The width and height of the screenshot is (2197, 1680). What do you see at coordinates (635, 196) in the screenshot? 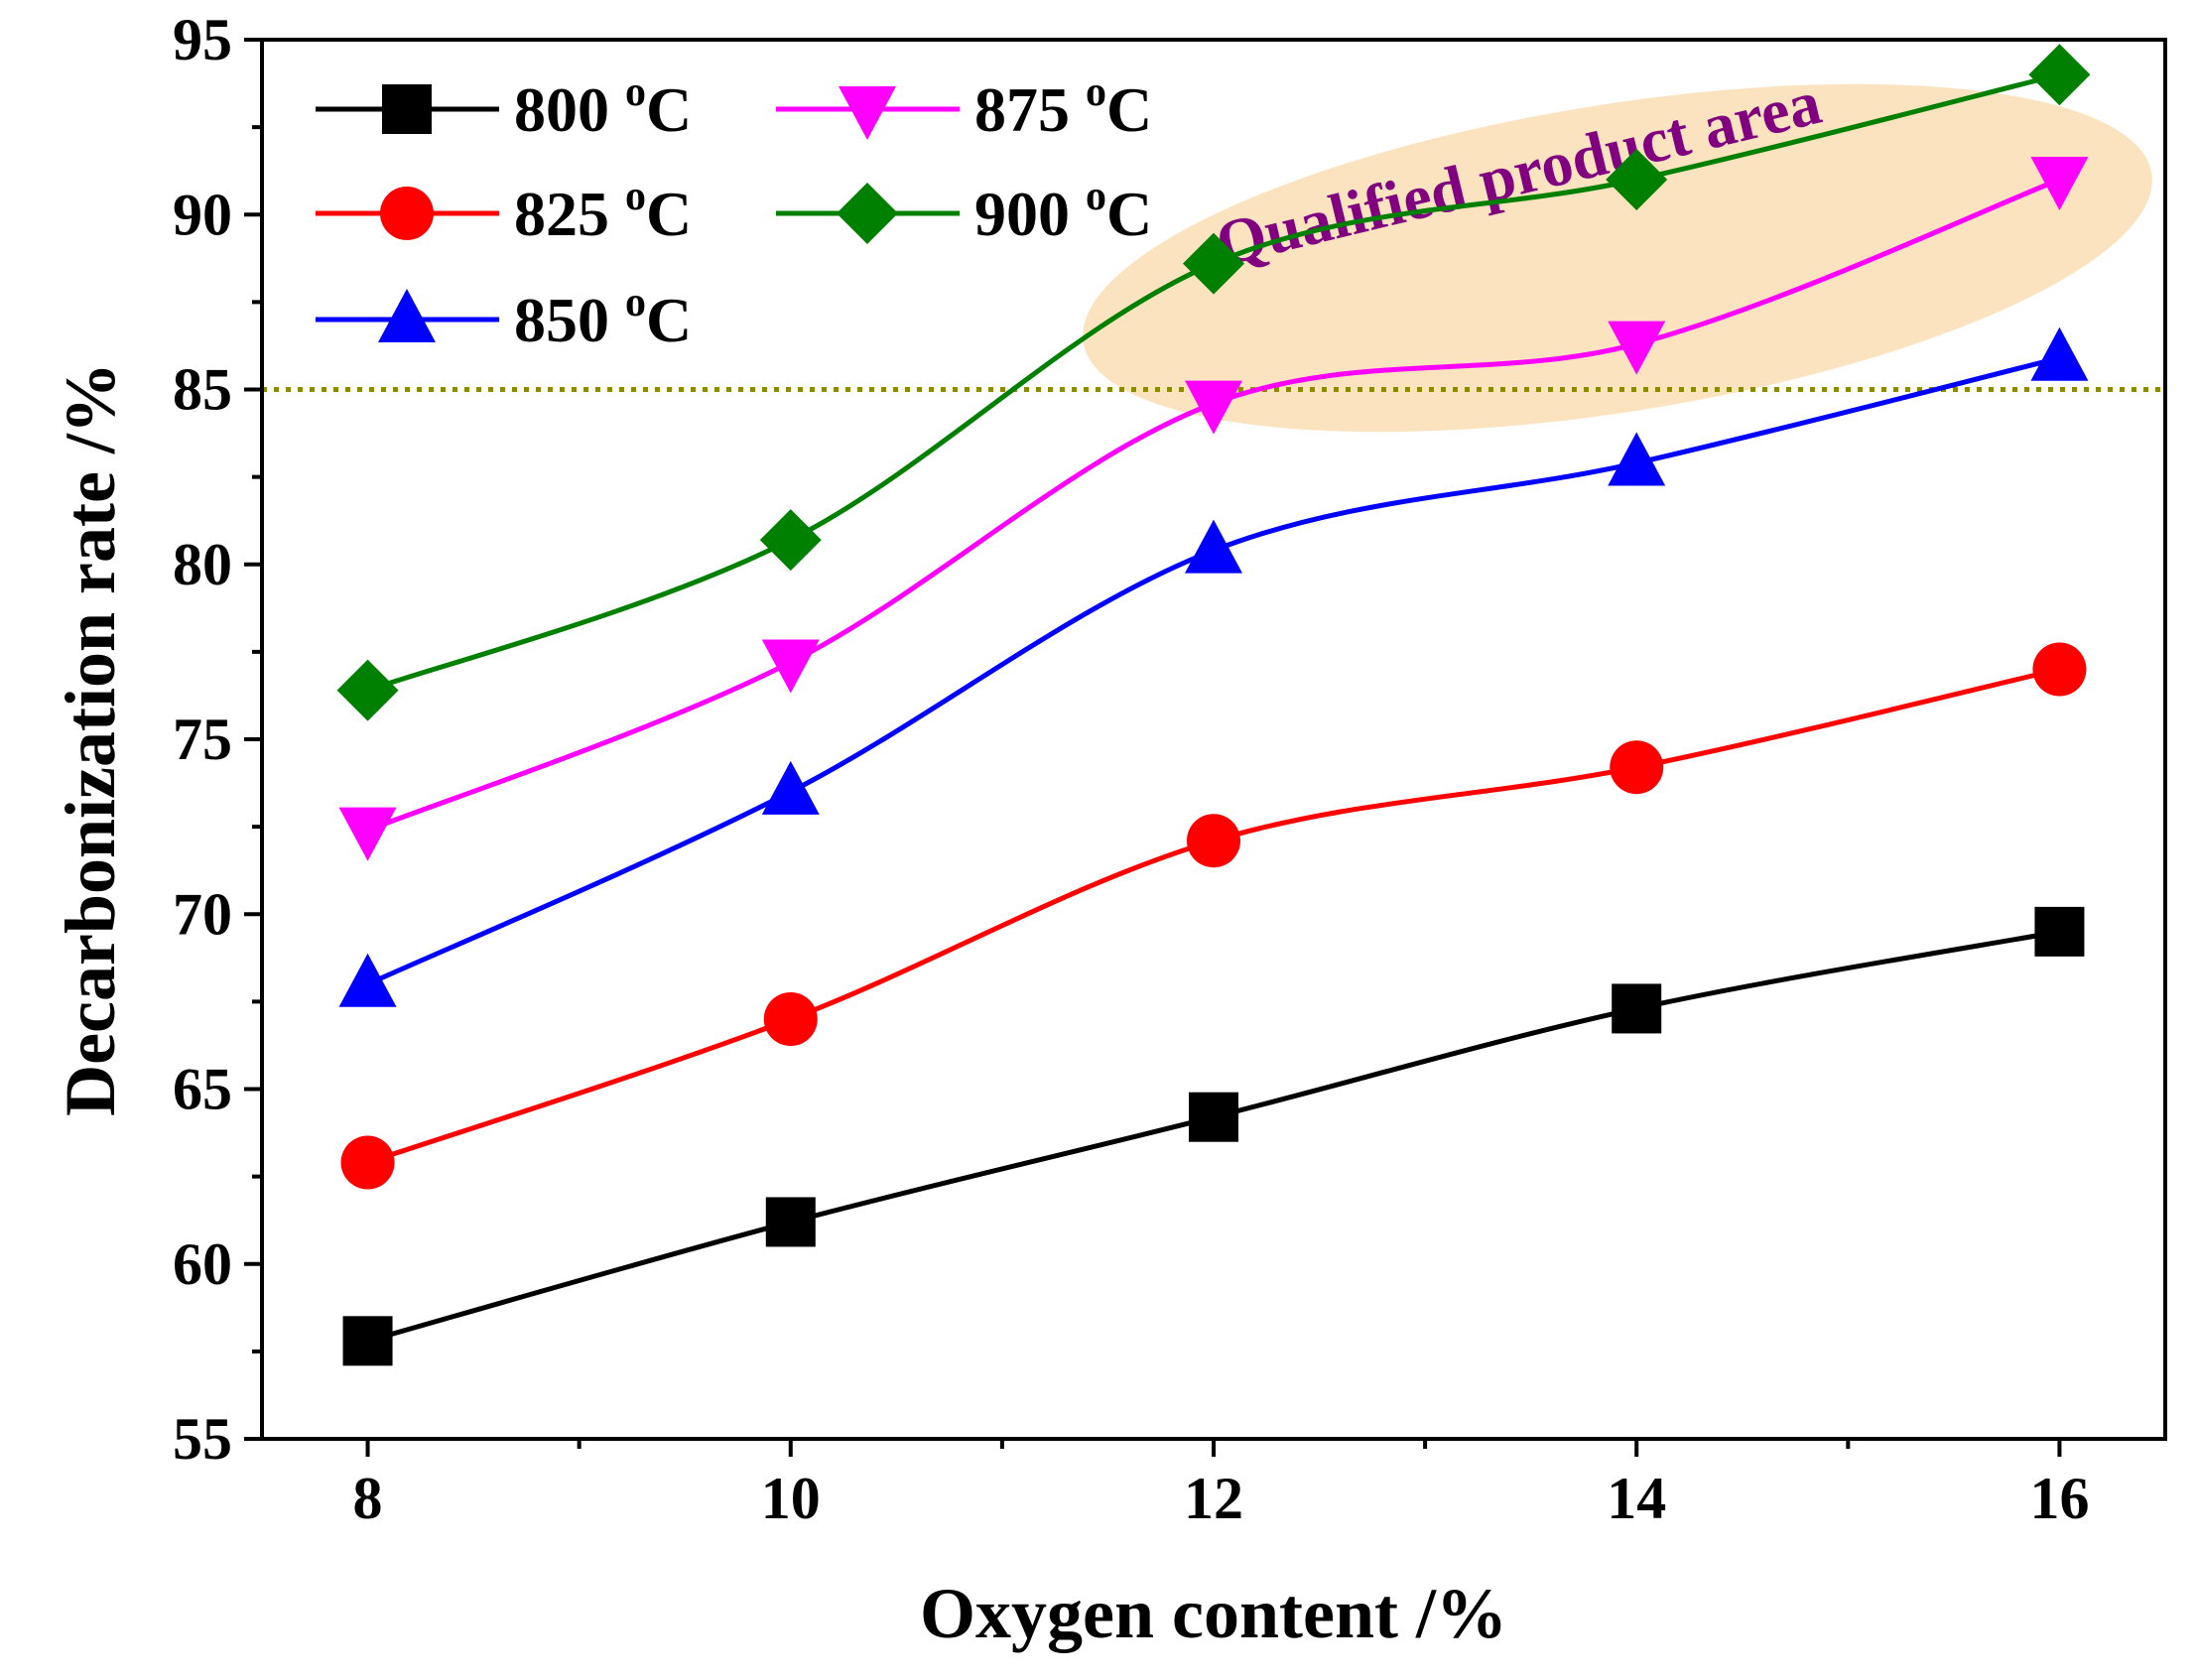
I see `legend-label-superscript-1: o` at bounding box center [635, 196].